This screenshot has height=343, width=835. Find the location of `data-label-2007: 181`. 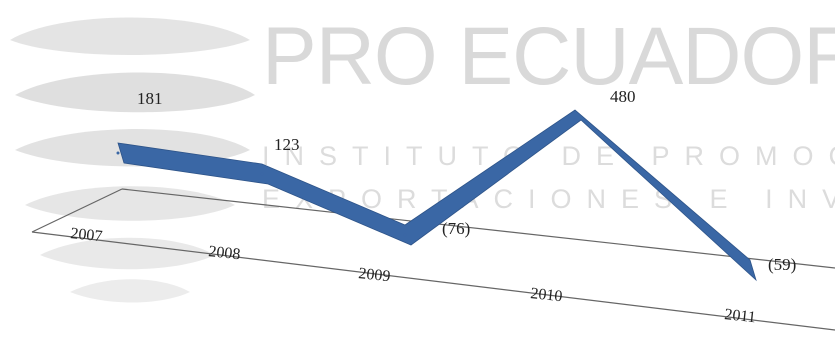

data-label-2007: 181 is located at coordinates (150, 98).